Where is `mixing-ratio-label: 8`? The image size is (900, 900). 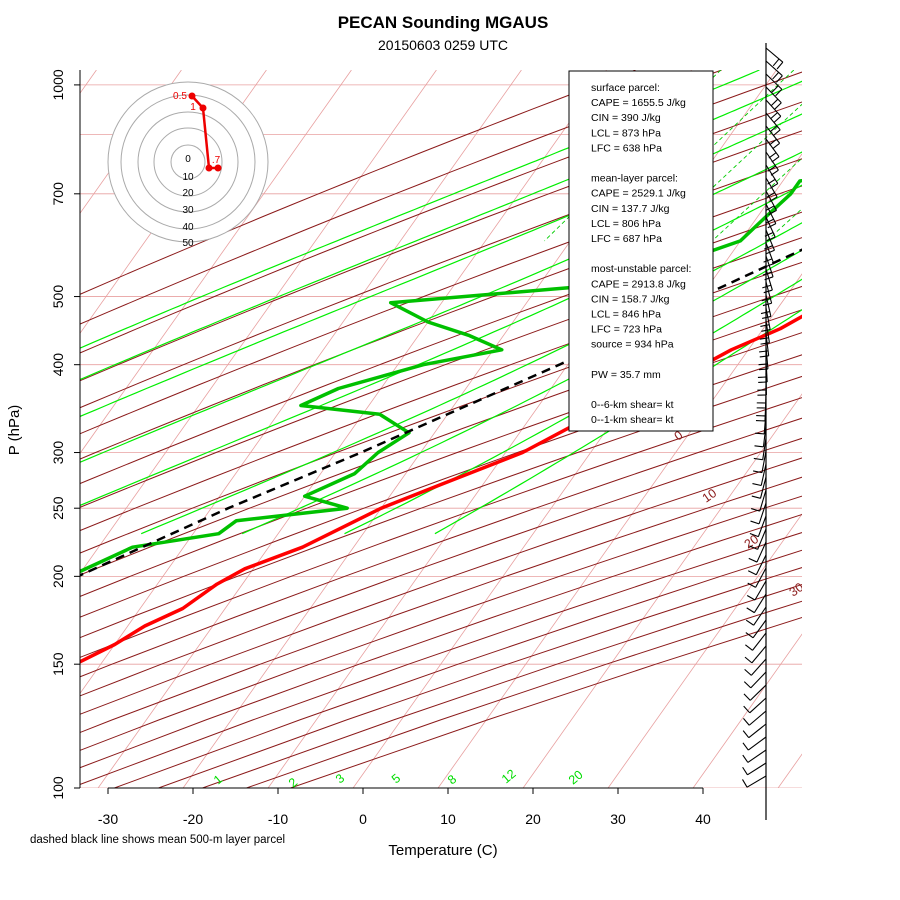
mixing-ratio-label: 8 is located at coordinates (452, 779).